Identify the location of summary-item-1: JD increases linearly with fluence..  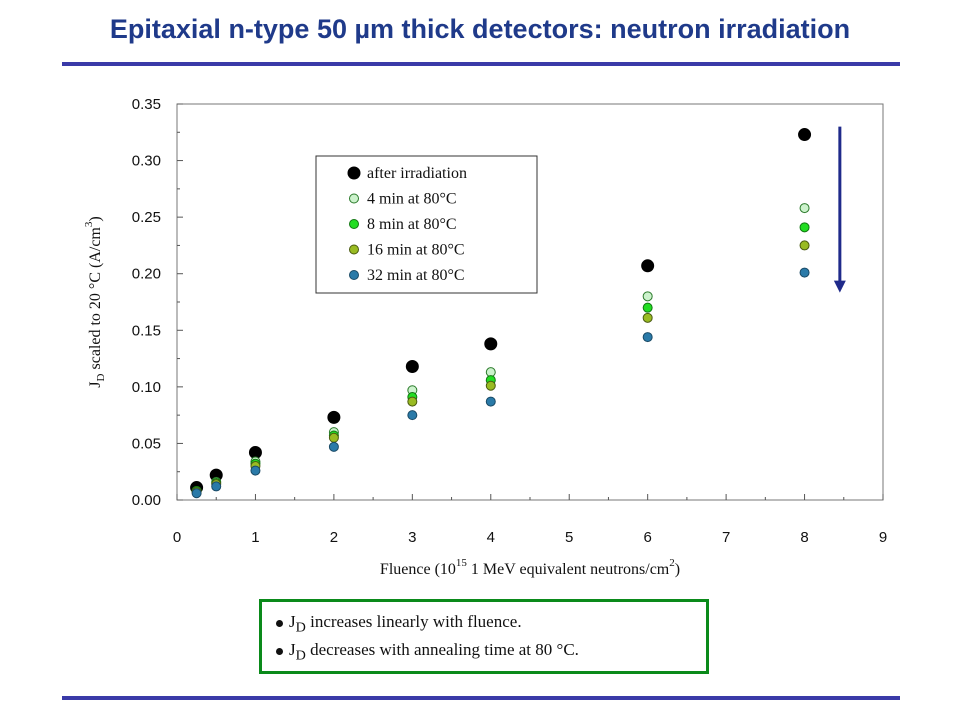
(486, 622).